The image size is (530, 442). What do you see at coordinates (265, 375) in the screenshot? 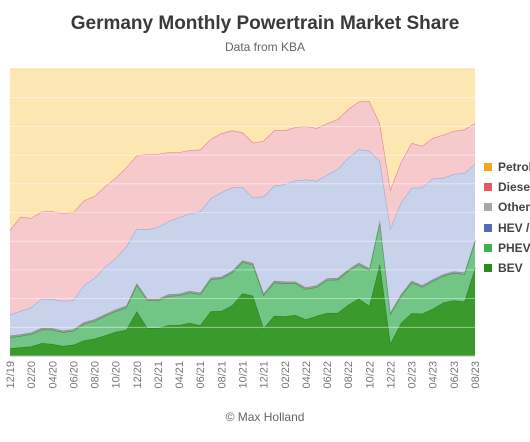
I see `x-tick-label: 12/21` at bounding box center [265, 375].